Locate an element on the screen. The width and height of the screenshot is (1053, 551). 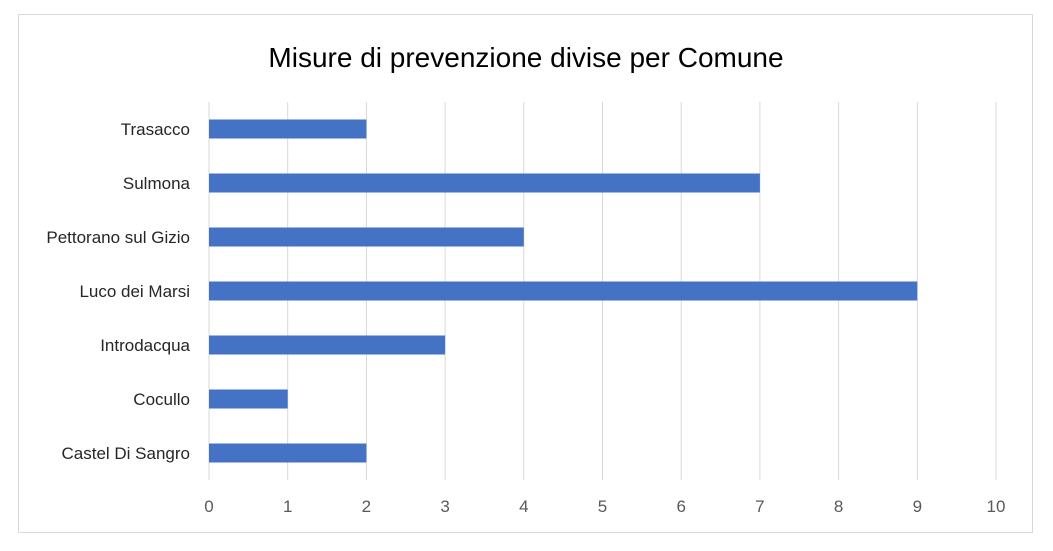
x-tick-label: 7 is located at coordinates (759, 506).